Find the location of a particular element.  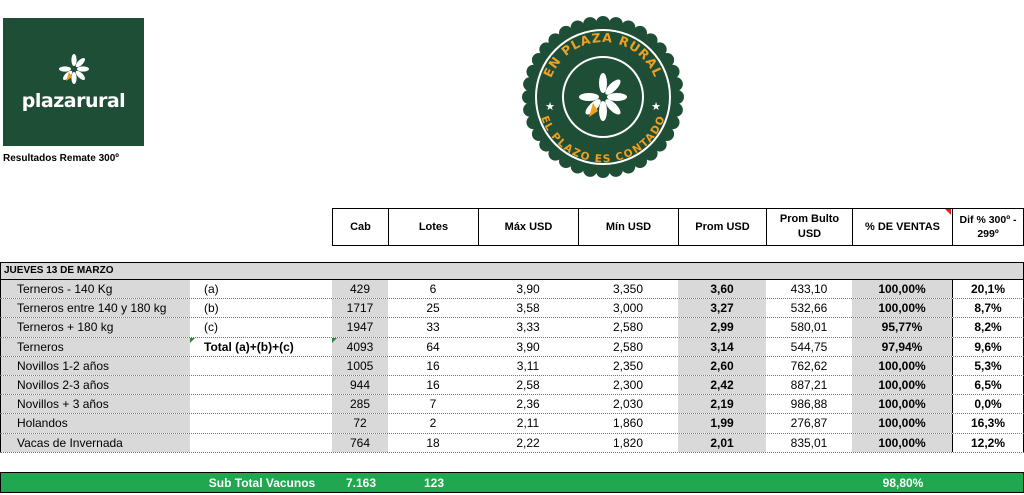

row-prom-bulto-usd: 433,10 is located at coordinates (809, 289).